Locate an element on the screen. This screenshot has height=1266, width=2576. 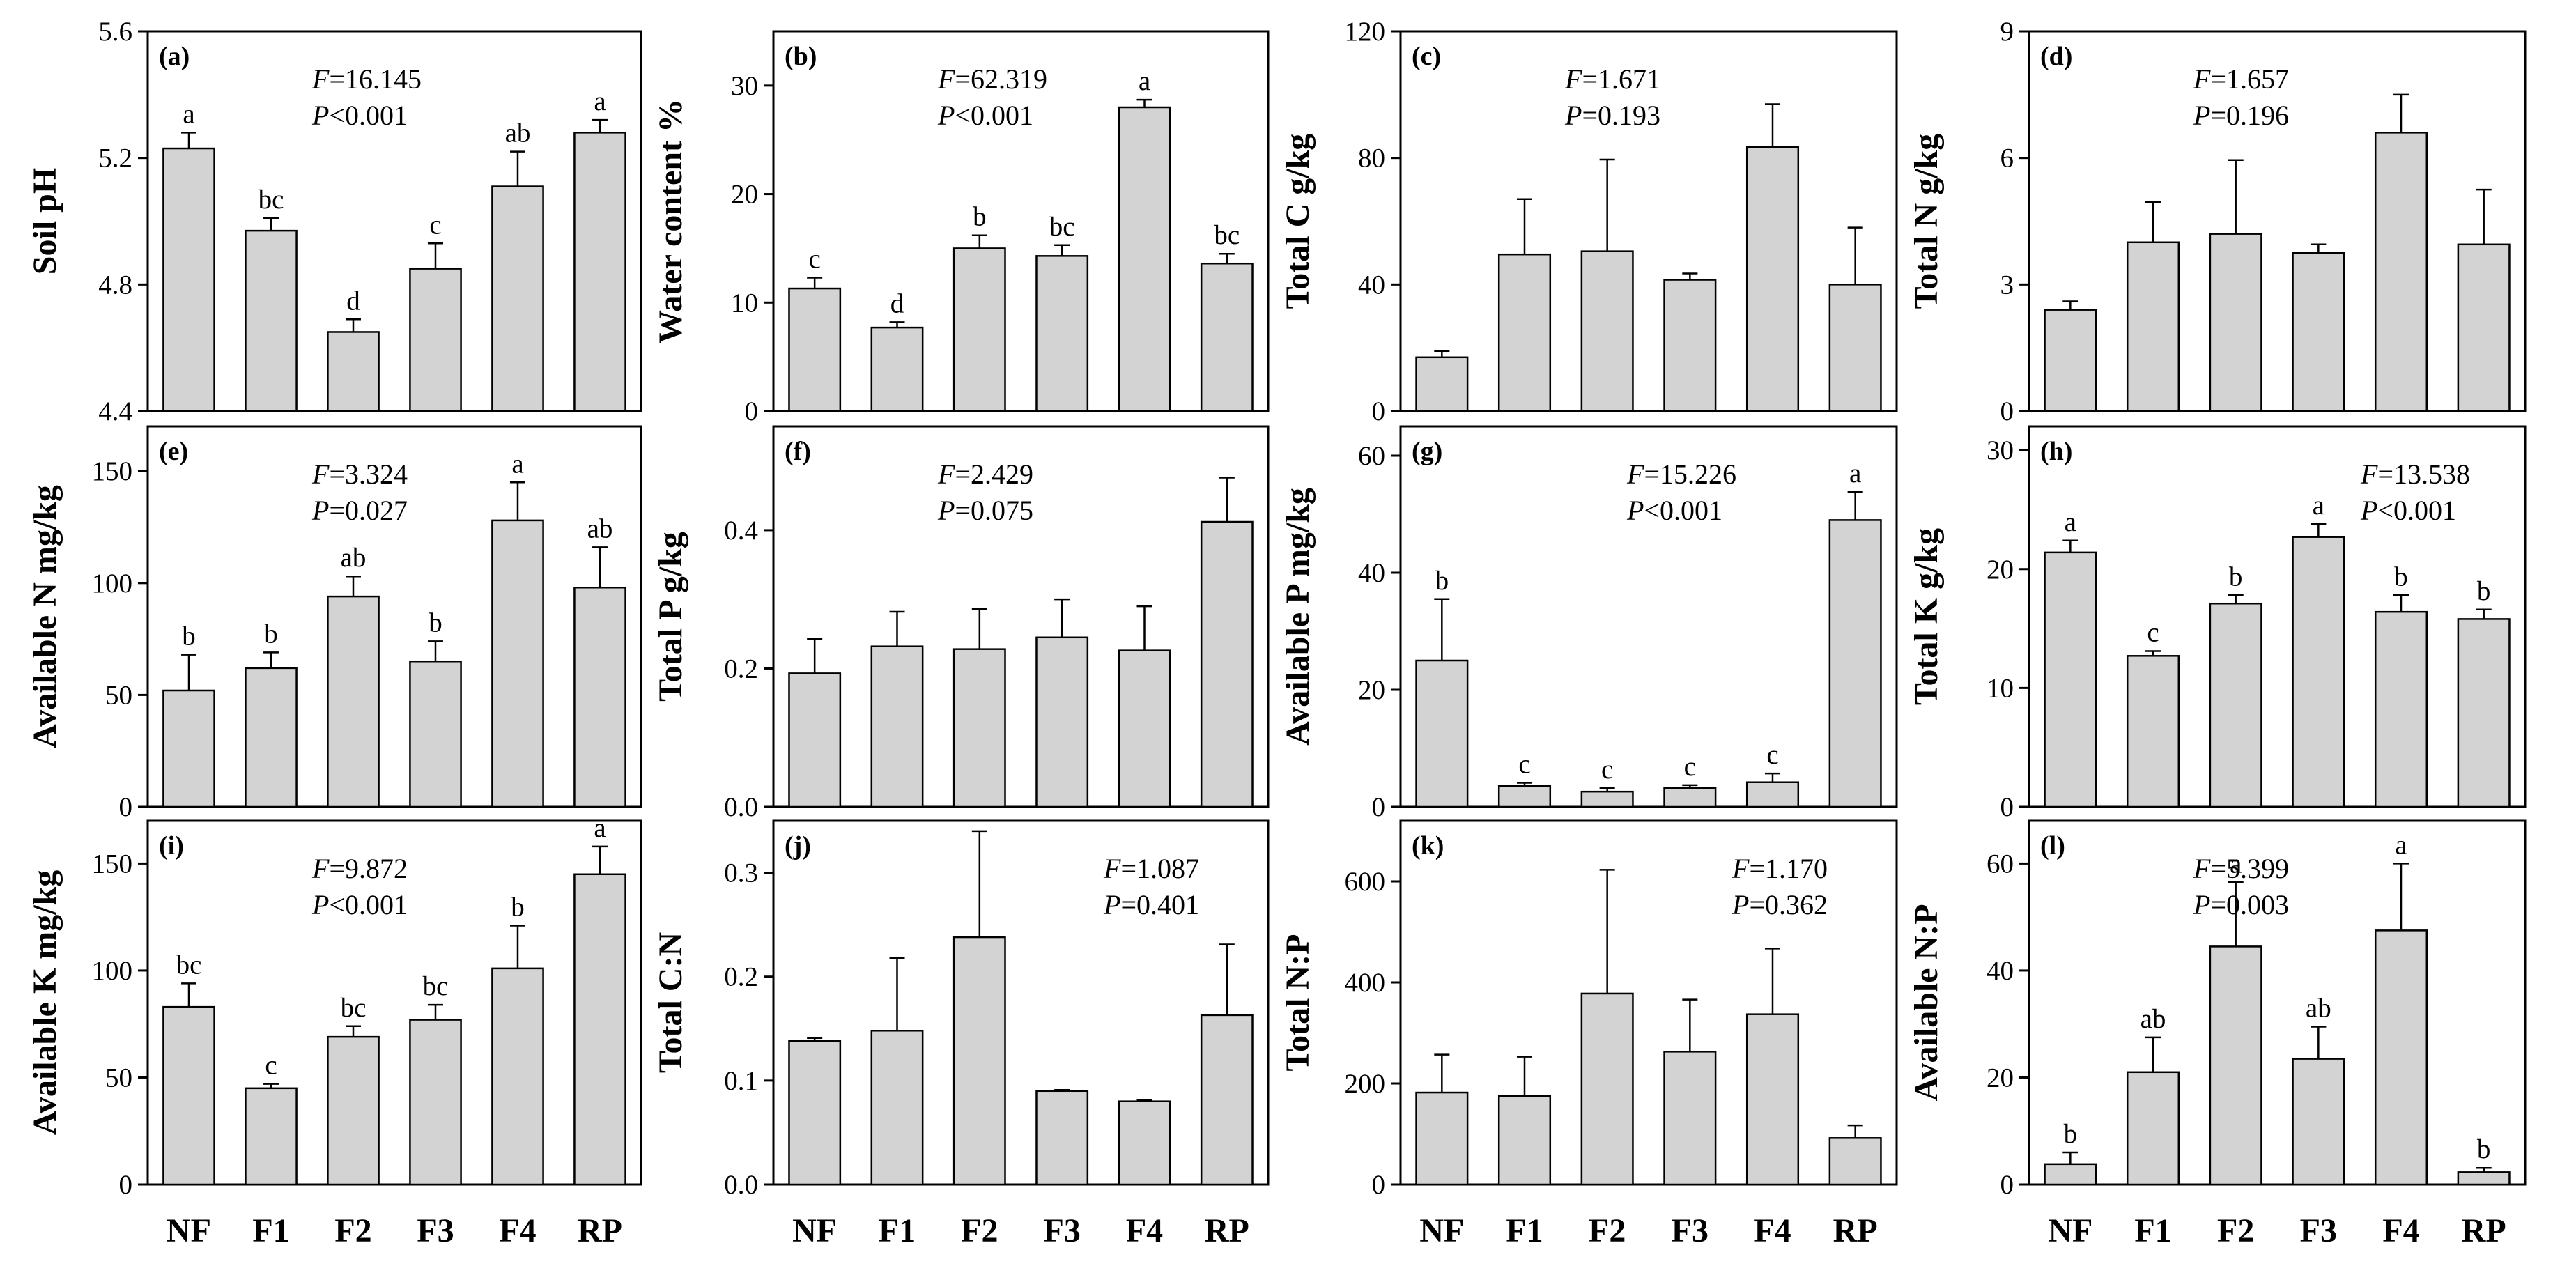
y-tick-label: 40 is located at coordinates (2000, 971).